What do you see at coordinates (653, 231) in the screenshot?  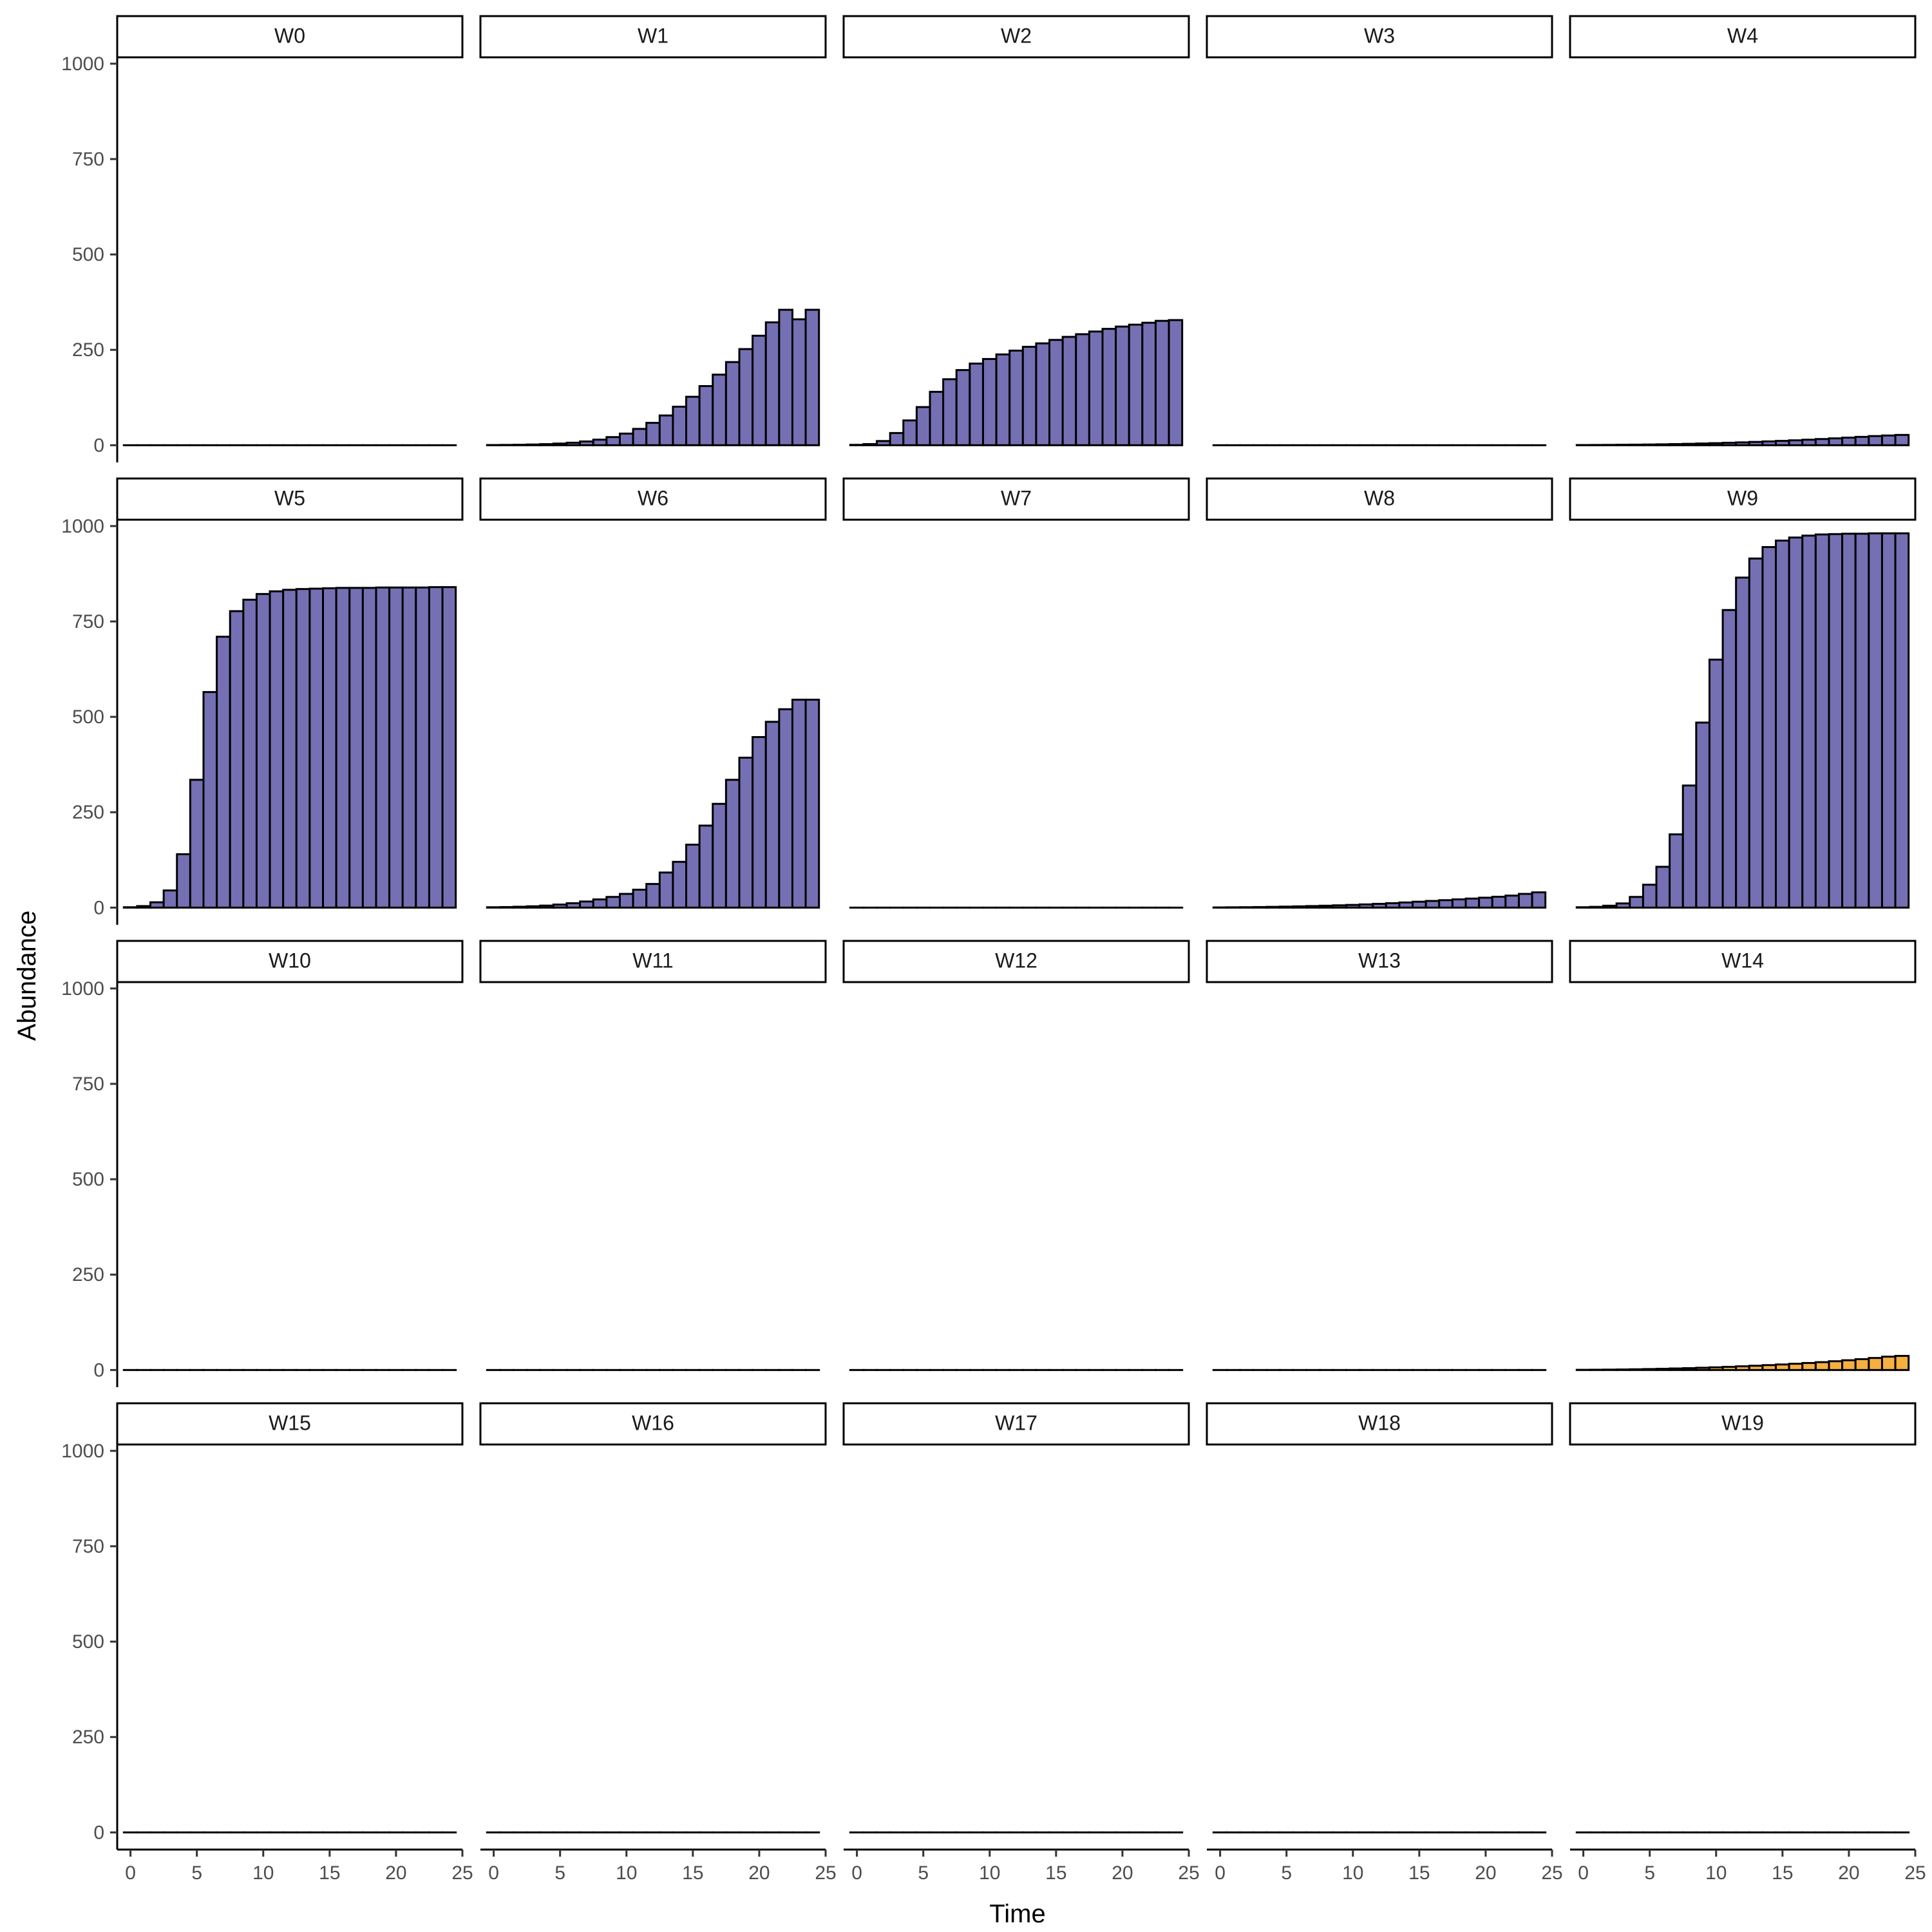 I see `panel-w1: W1` at bounding box center [653, 231].